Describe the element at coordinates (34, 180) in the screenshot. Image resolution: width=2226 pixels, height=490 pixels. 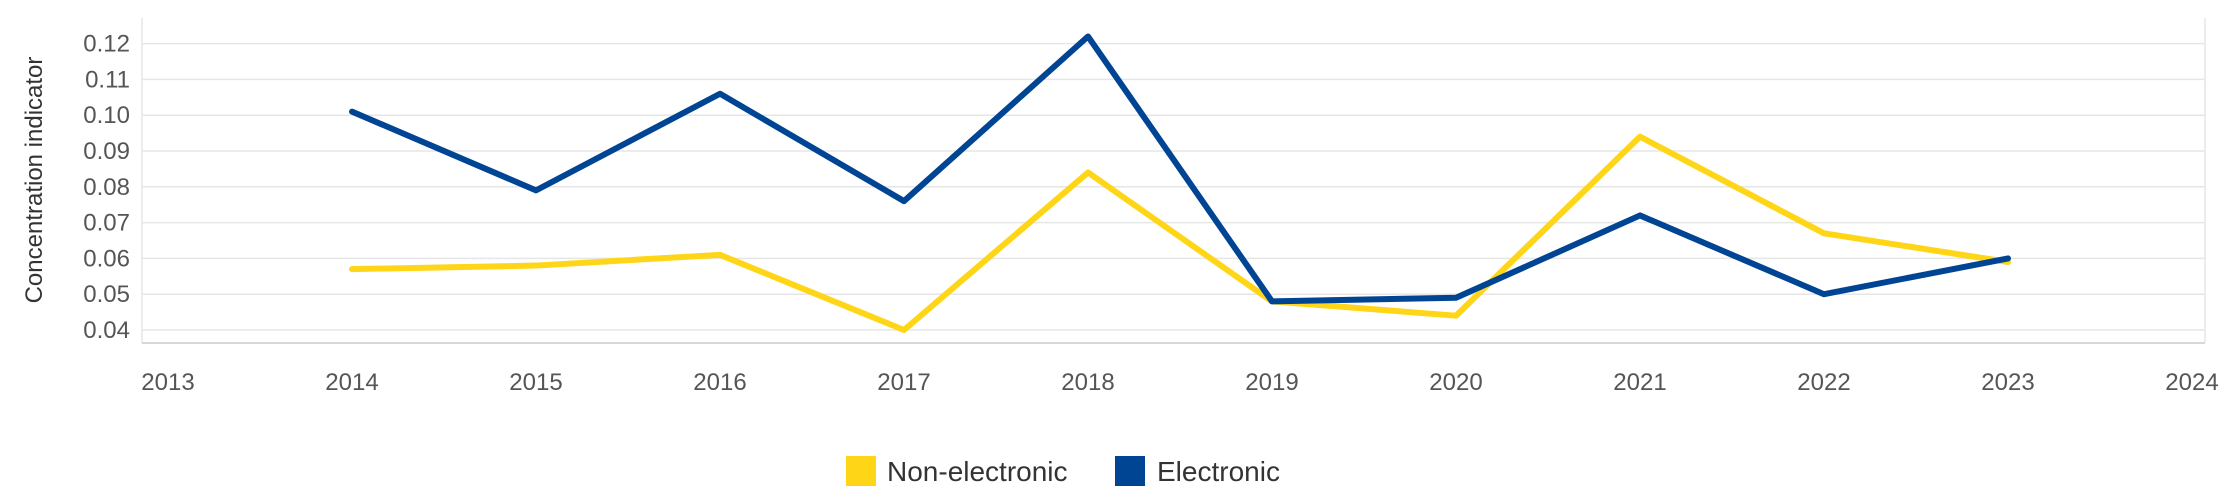
I see `y-axis-title: Concentration indicator` at that location.